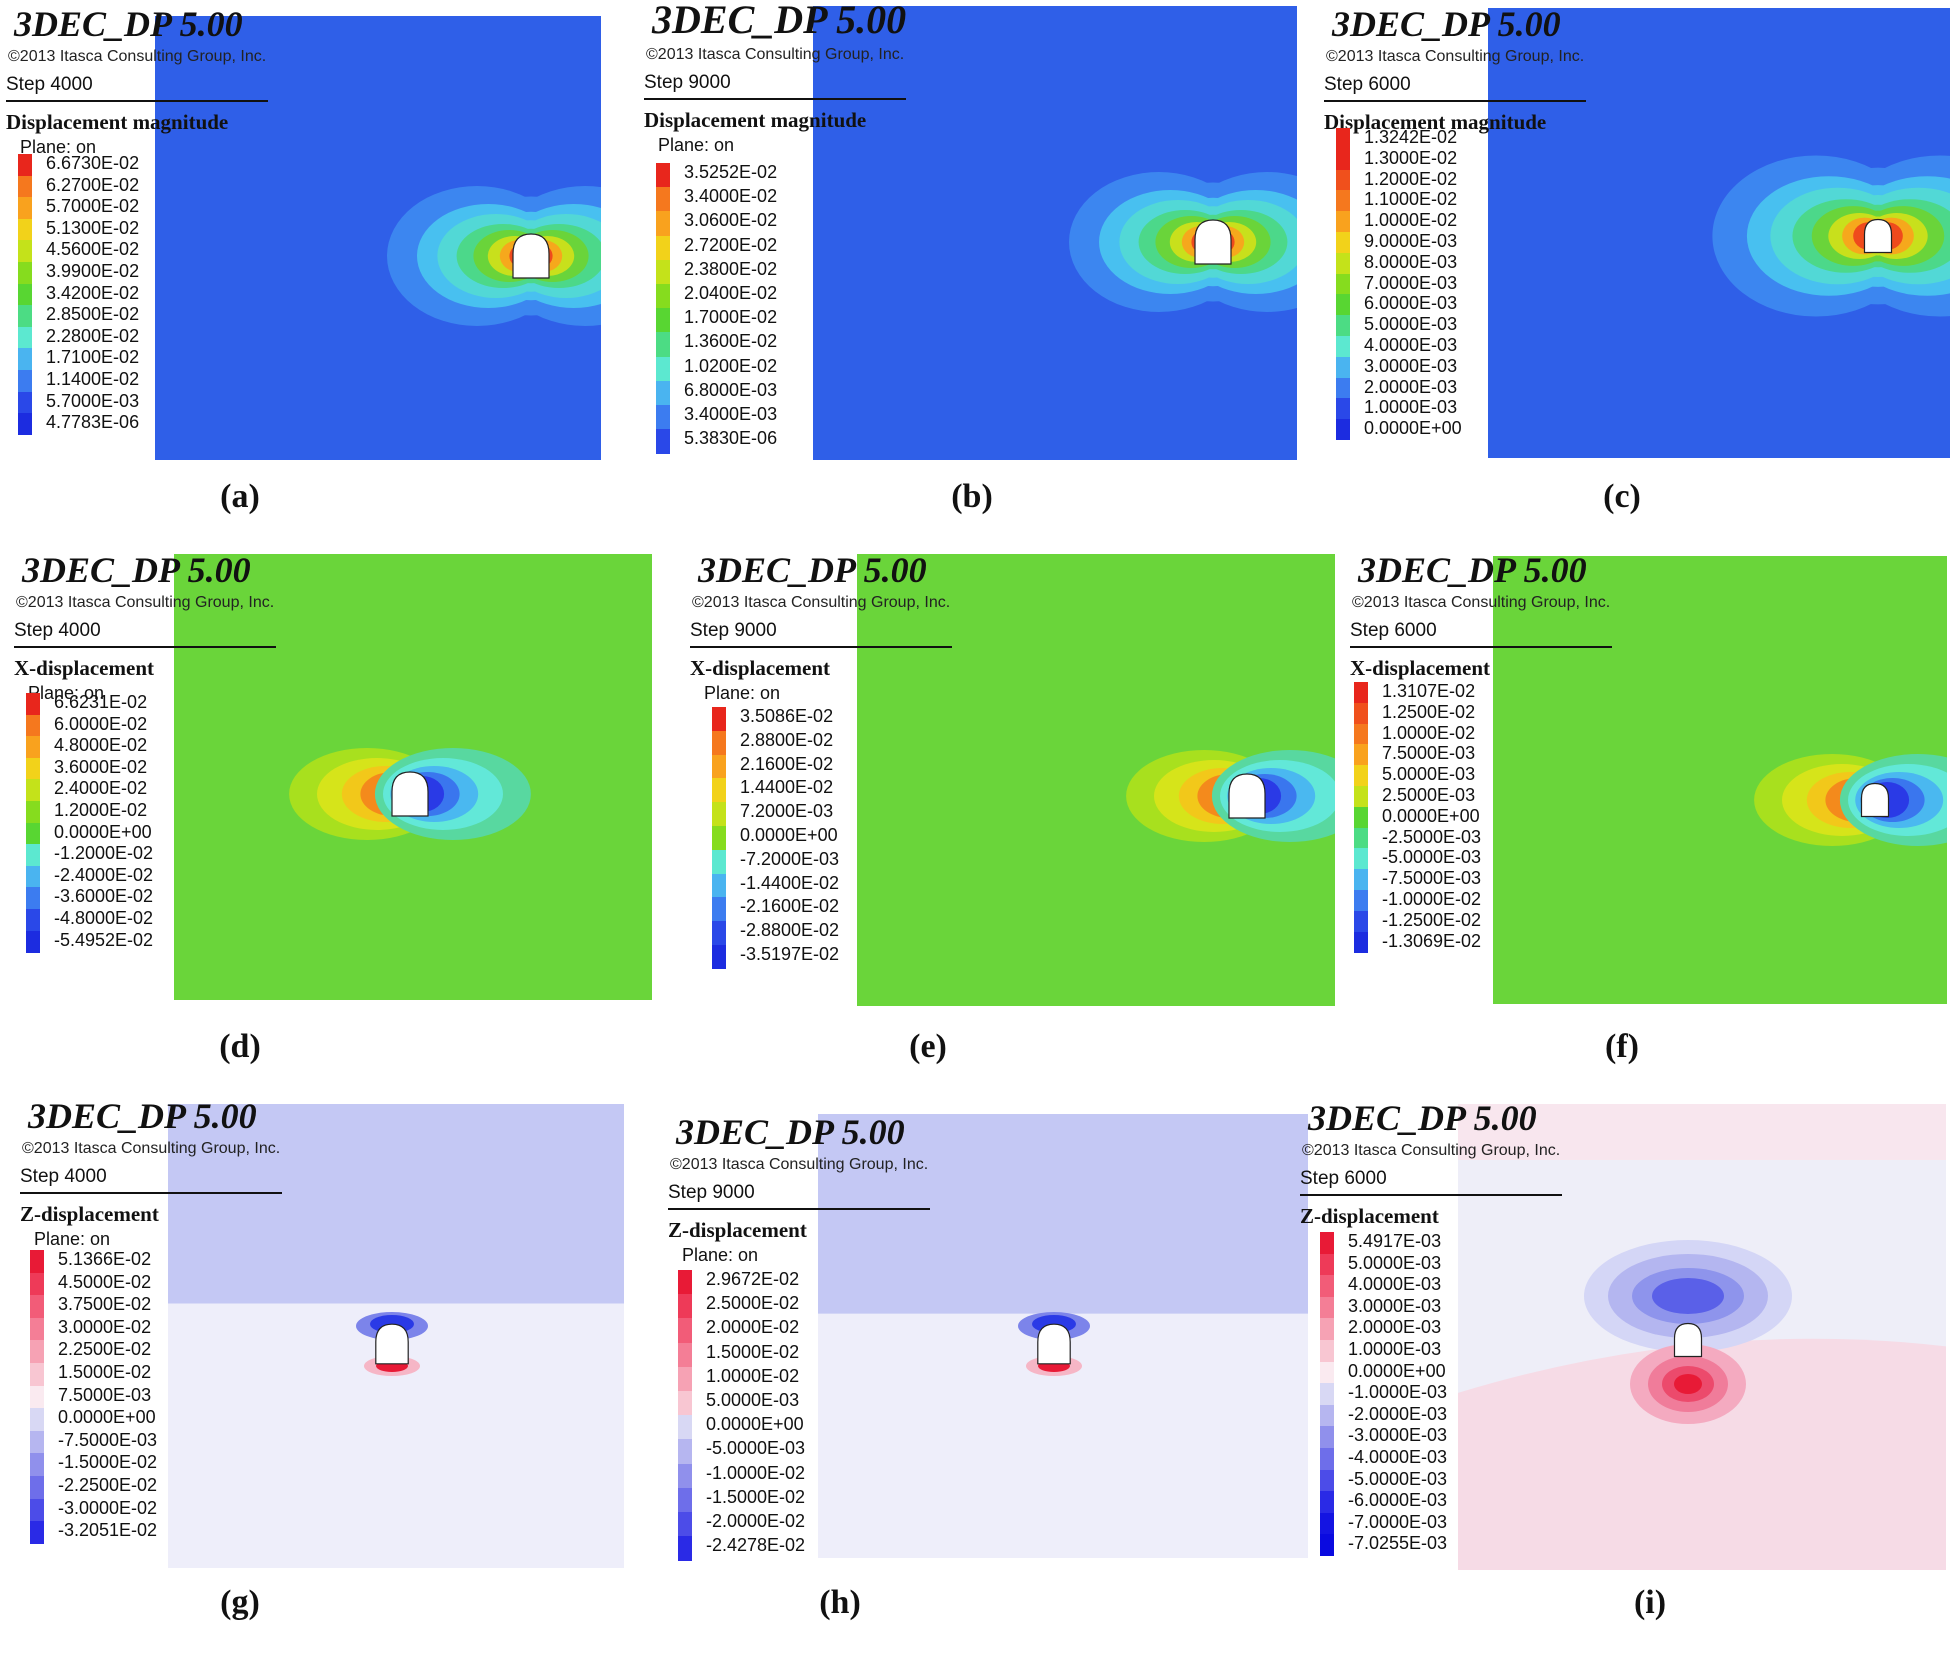 The width and height of the screenshot is (1950, 1654). I want to click on legend-value: 0.0000E+00, so click(103, 831).